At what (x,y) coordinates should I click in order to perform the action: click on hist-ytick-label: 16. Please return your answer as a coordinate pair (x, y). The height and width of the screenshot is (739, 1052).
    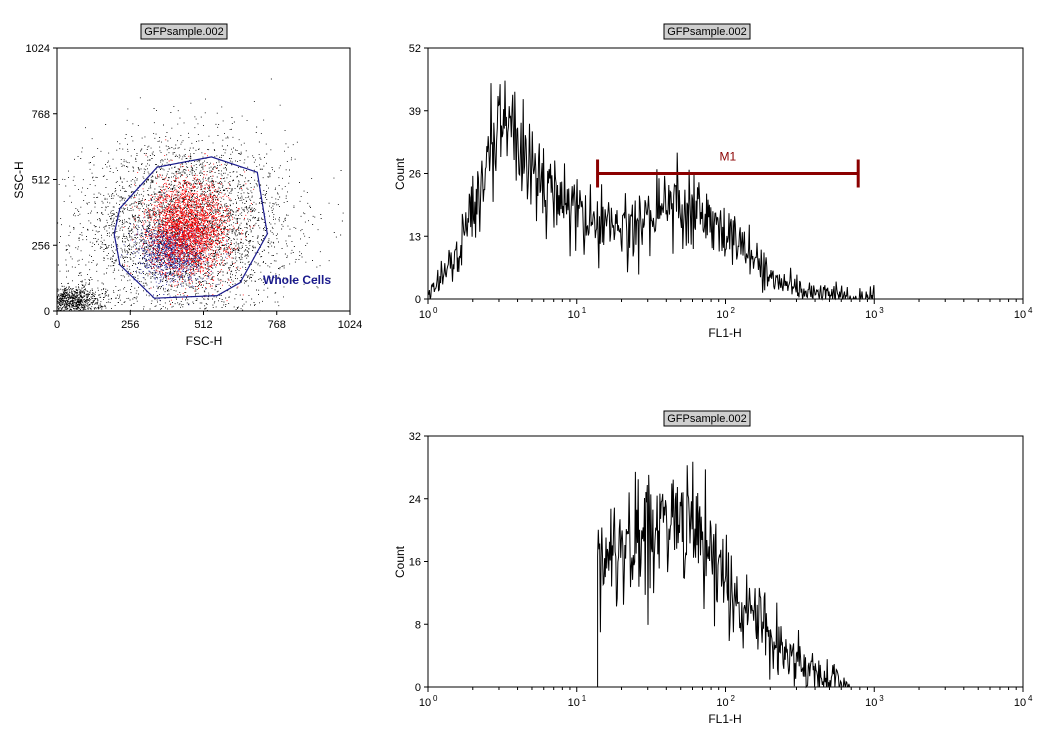
    Looking at the image, I should click on (415, 563).